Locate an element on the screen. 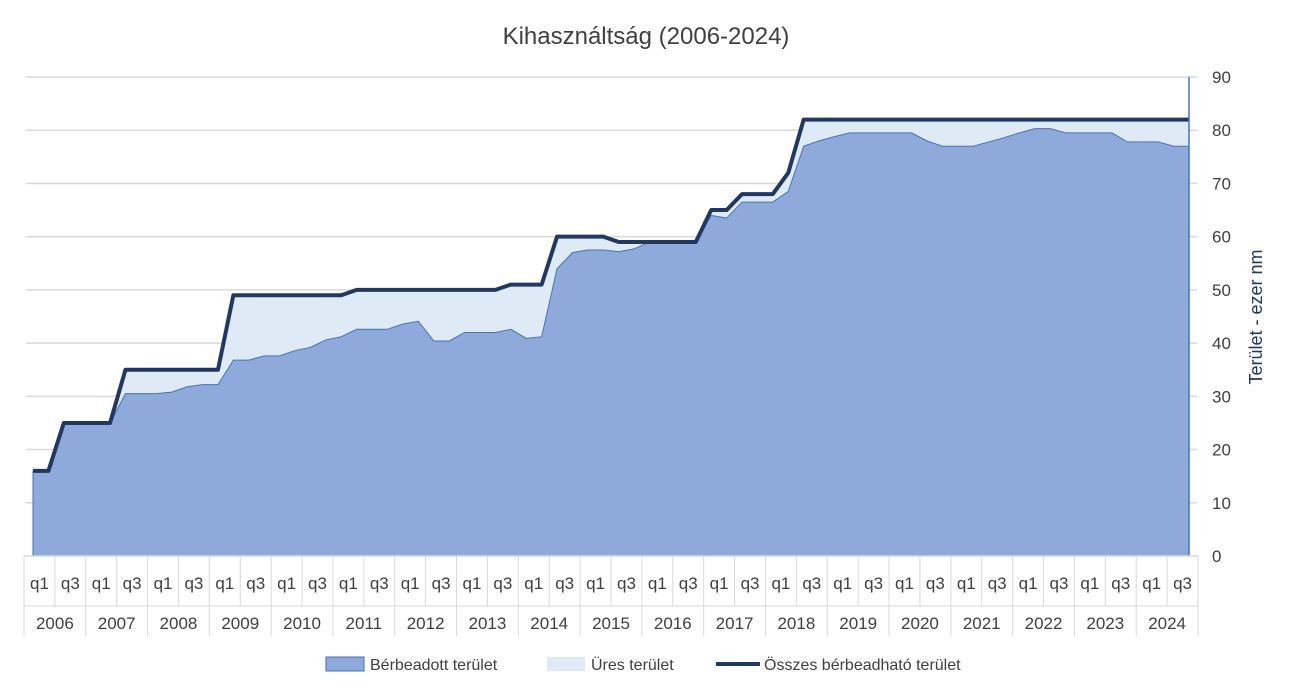 This screenshot has width=1292, height=695. x-tick-year: 2011 is located at coordinates (364, 623).